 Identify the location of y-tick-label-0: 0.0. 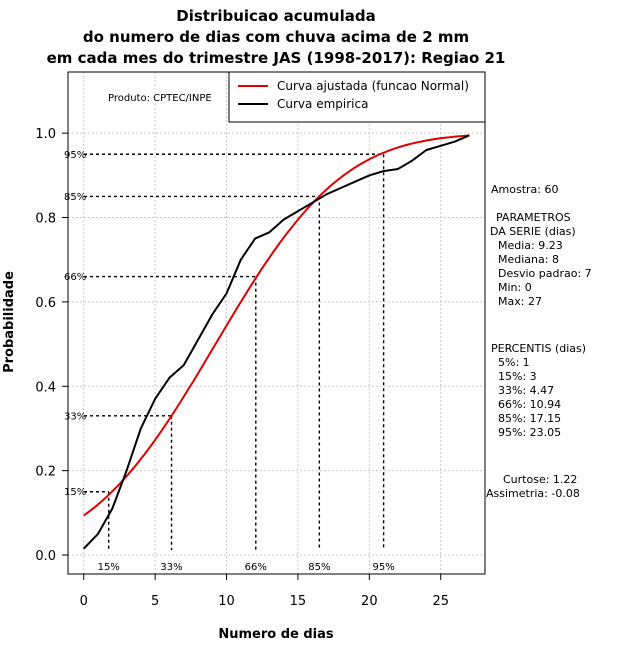
(45, 556).